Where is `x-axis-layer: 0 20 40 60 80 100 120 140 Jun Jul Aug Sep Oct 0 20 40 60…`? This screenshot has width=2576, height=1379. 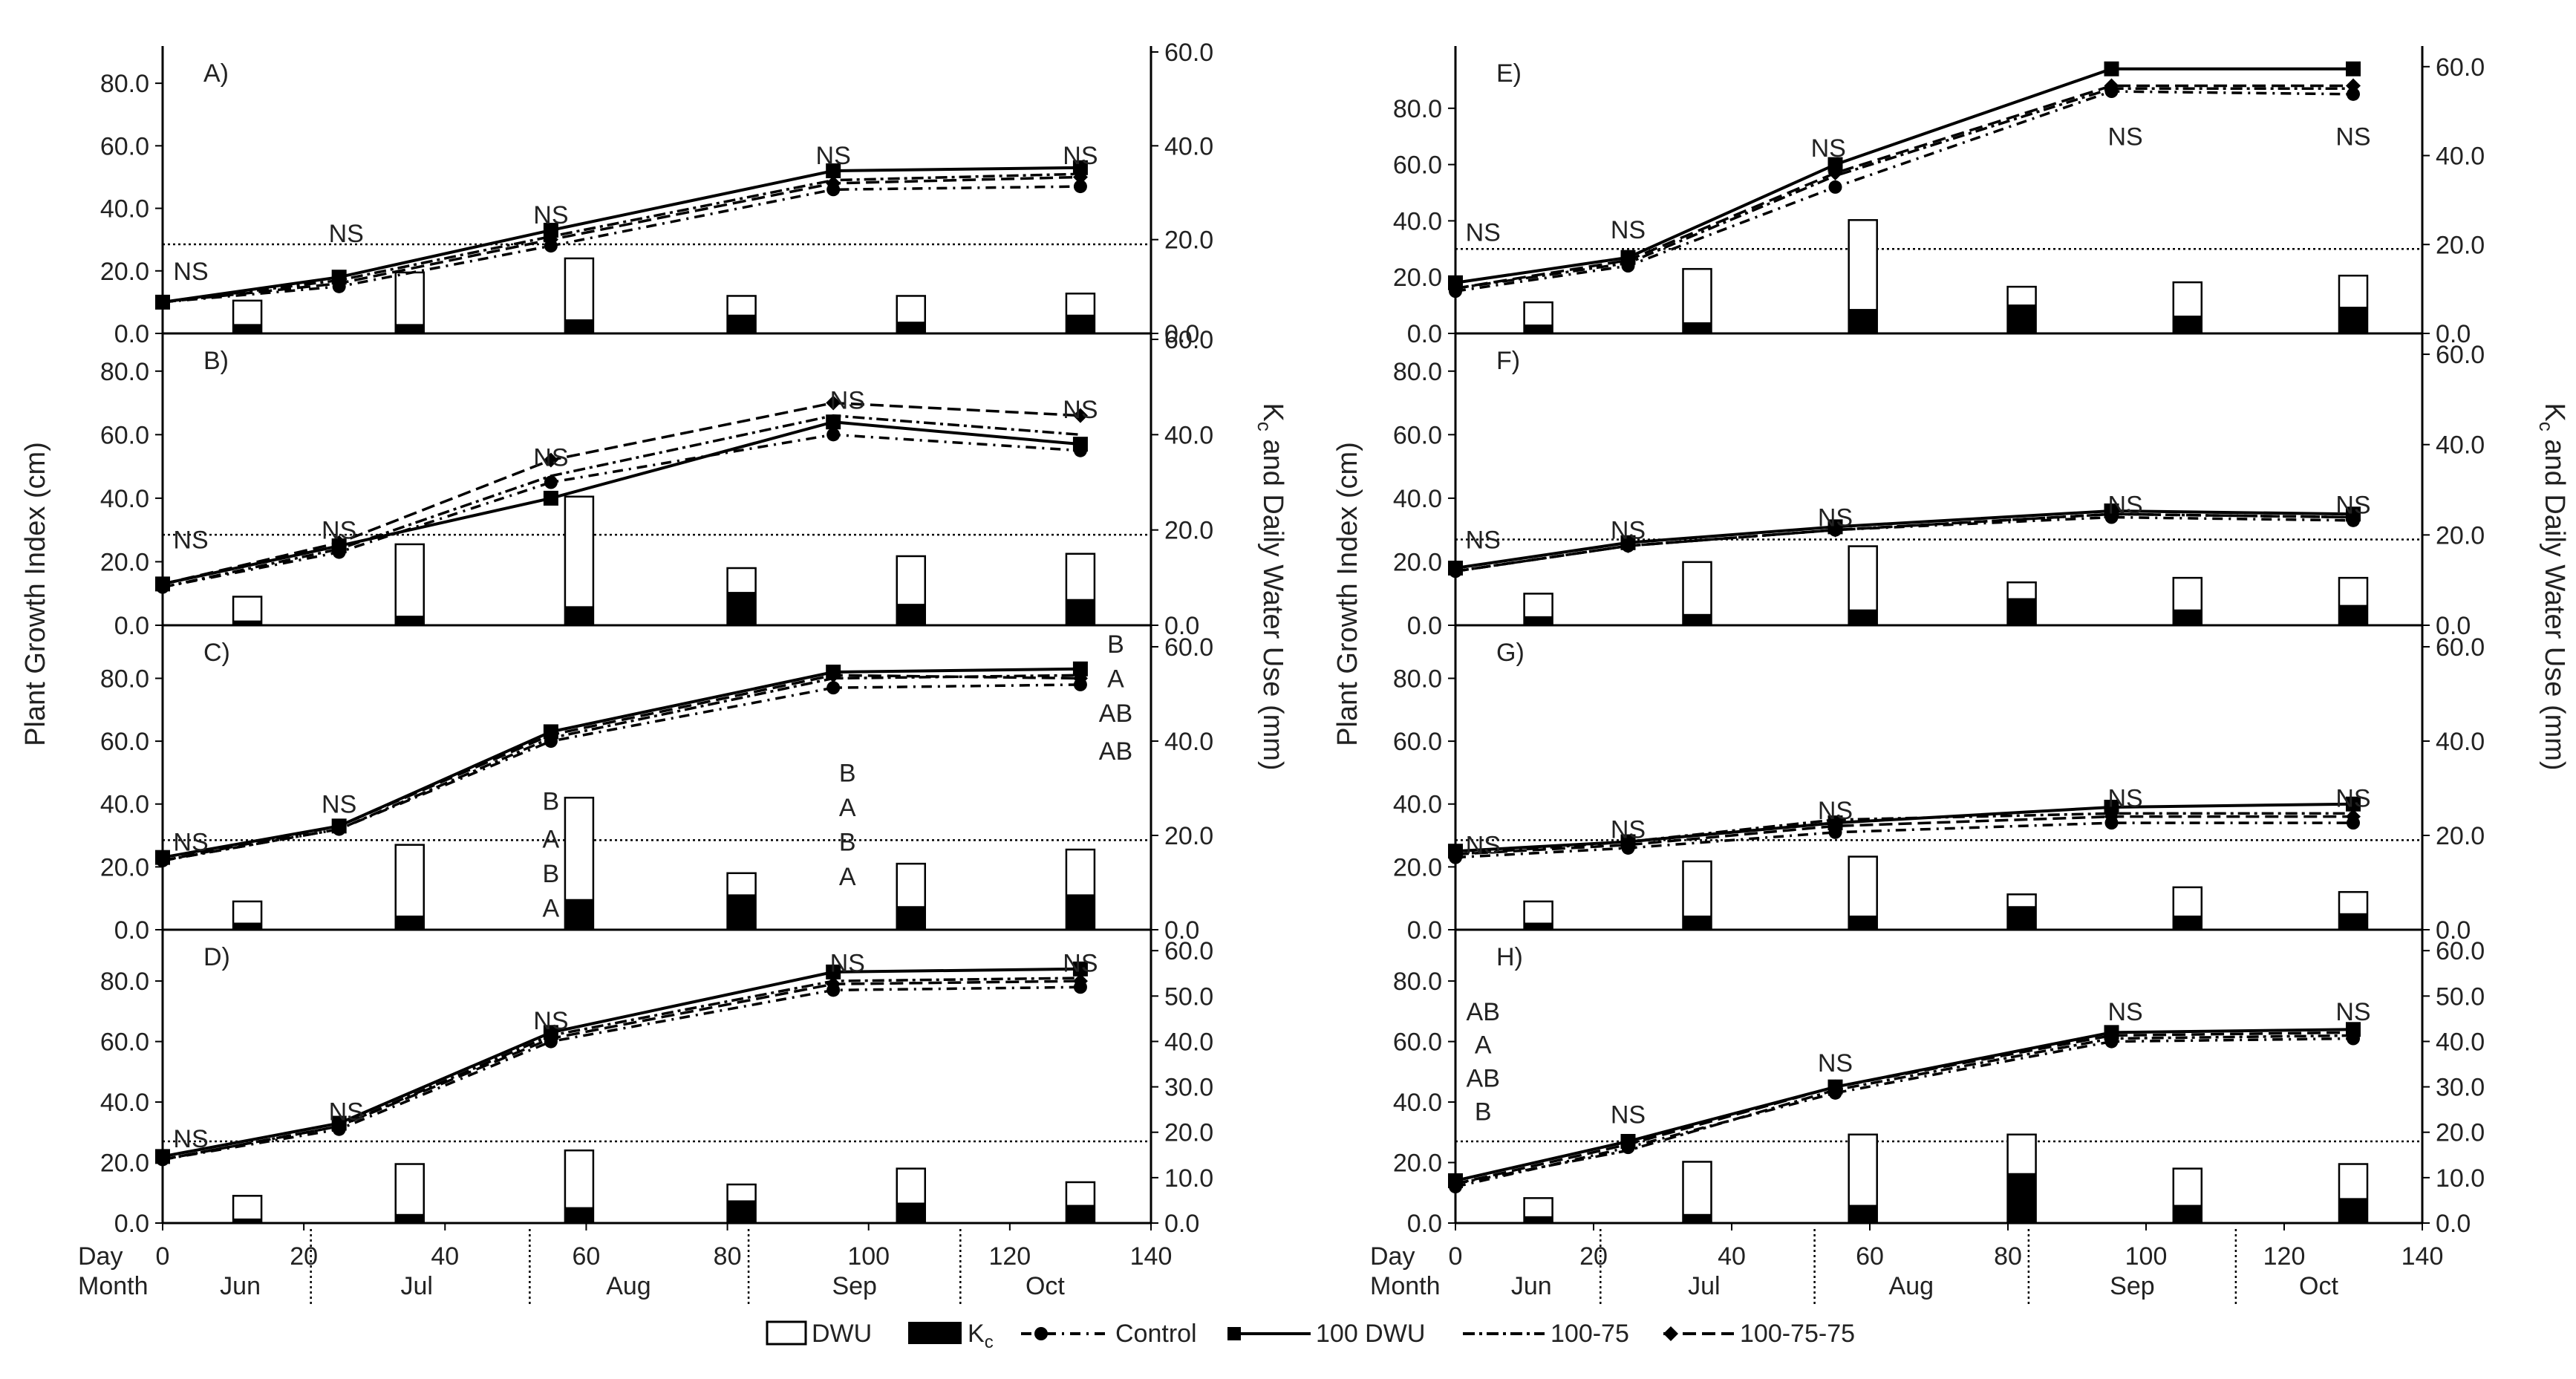 x-axis-layer: 0 20 40 60 80 100 120 140 Jun Jul Aug Sep Oct 0 20 40 60… is located at coordinates (1299, 1265).